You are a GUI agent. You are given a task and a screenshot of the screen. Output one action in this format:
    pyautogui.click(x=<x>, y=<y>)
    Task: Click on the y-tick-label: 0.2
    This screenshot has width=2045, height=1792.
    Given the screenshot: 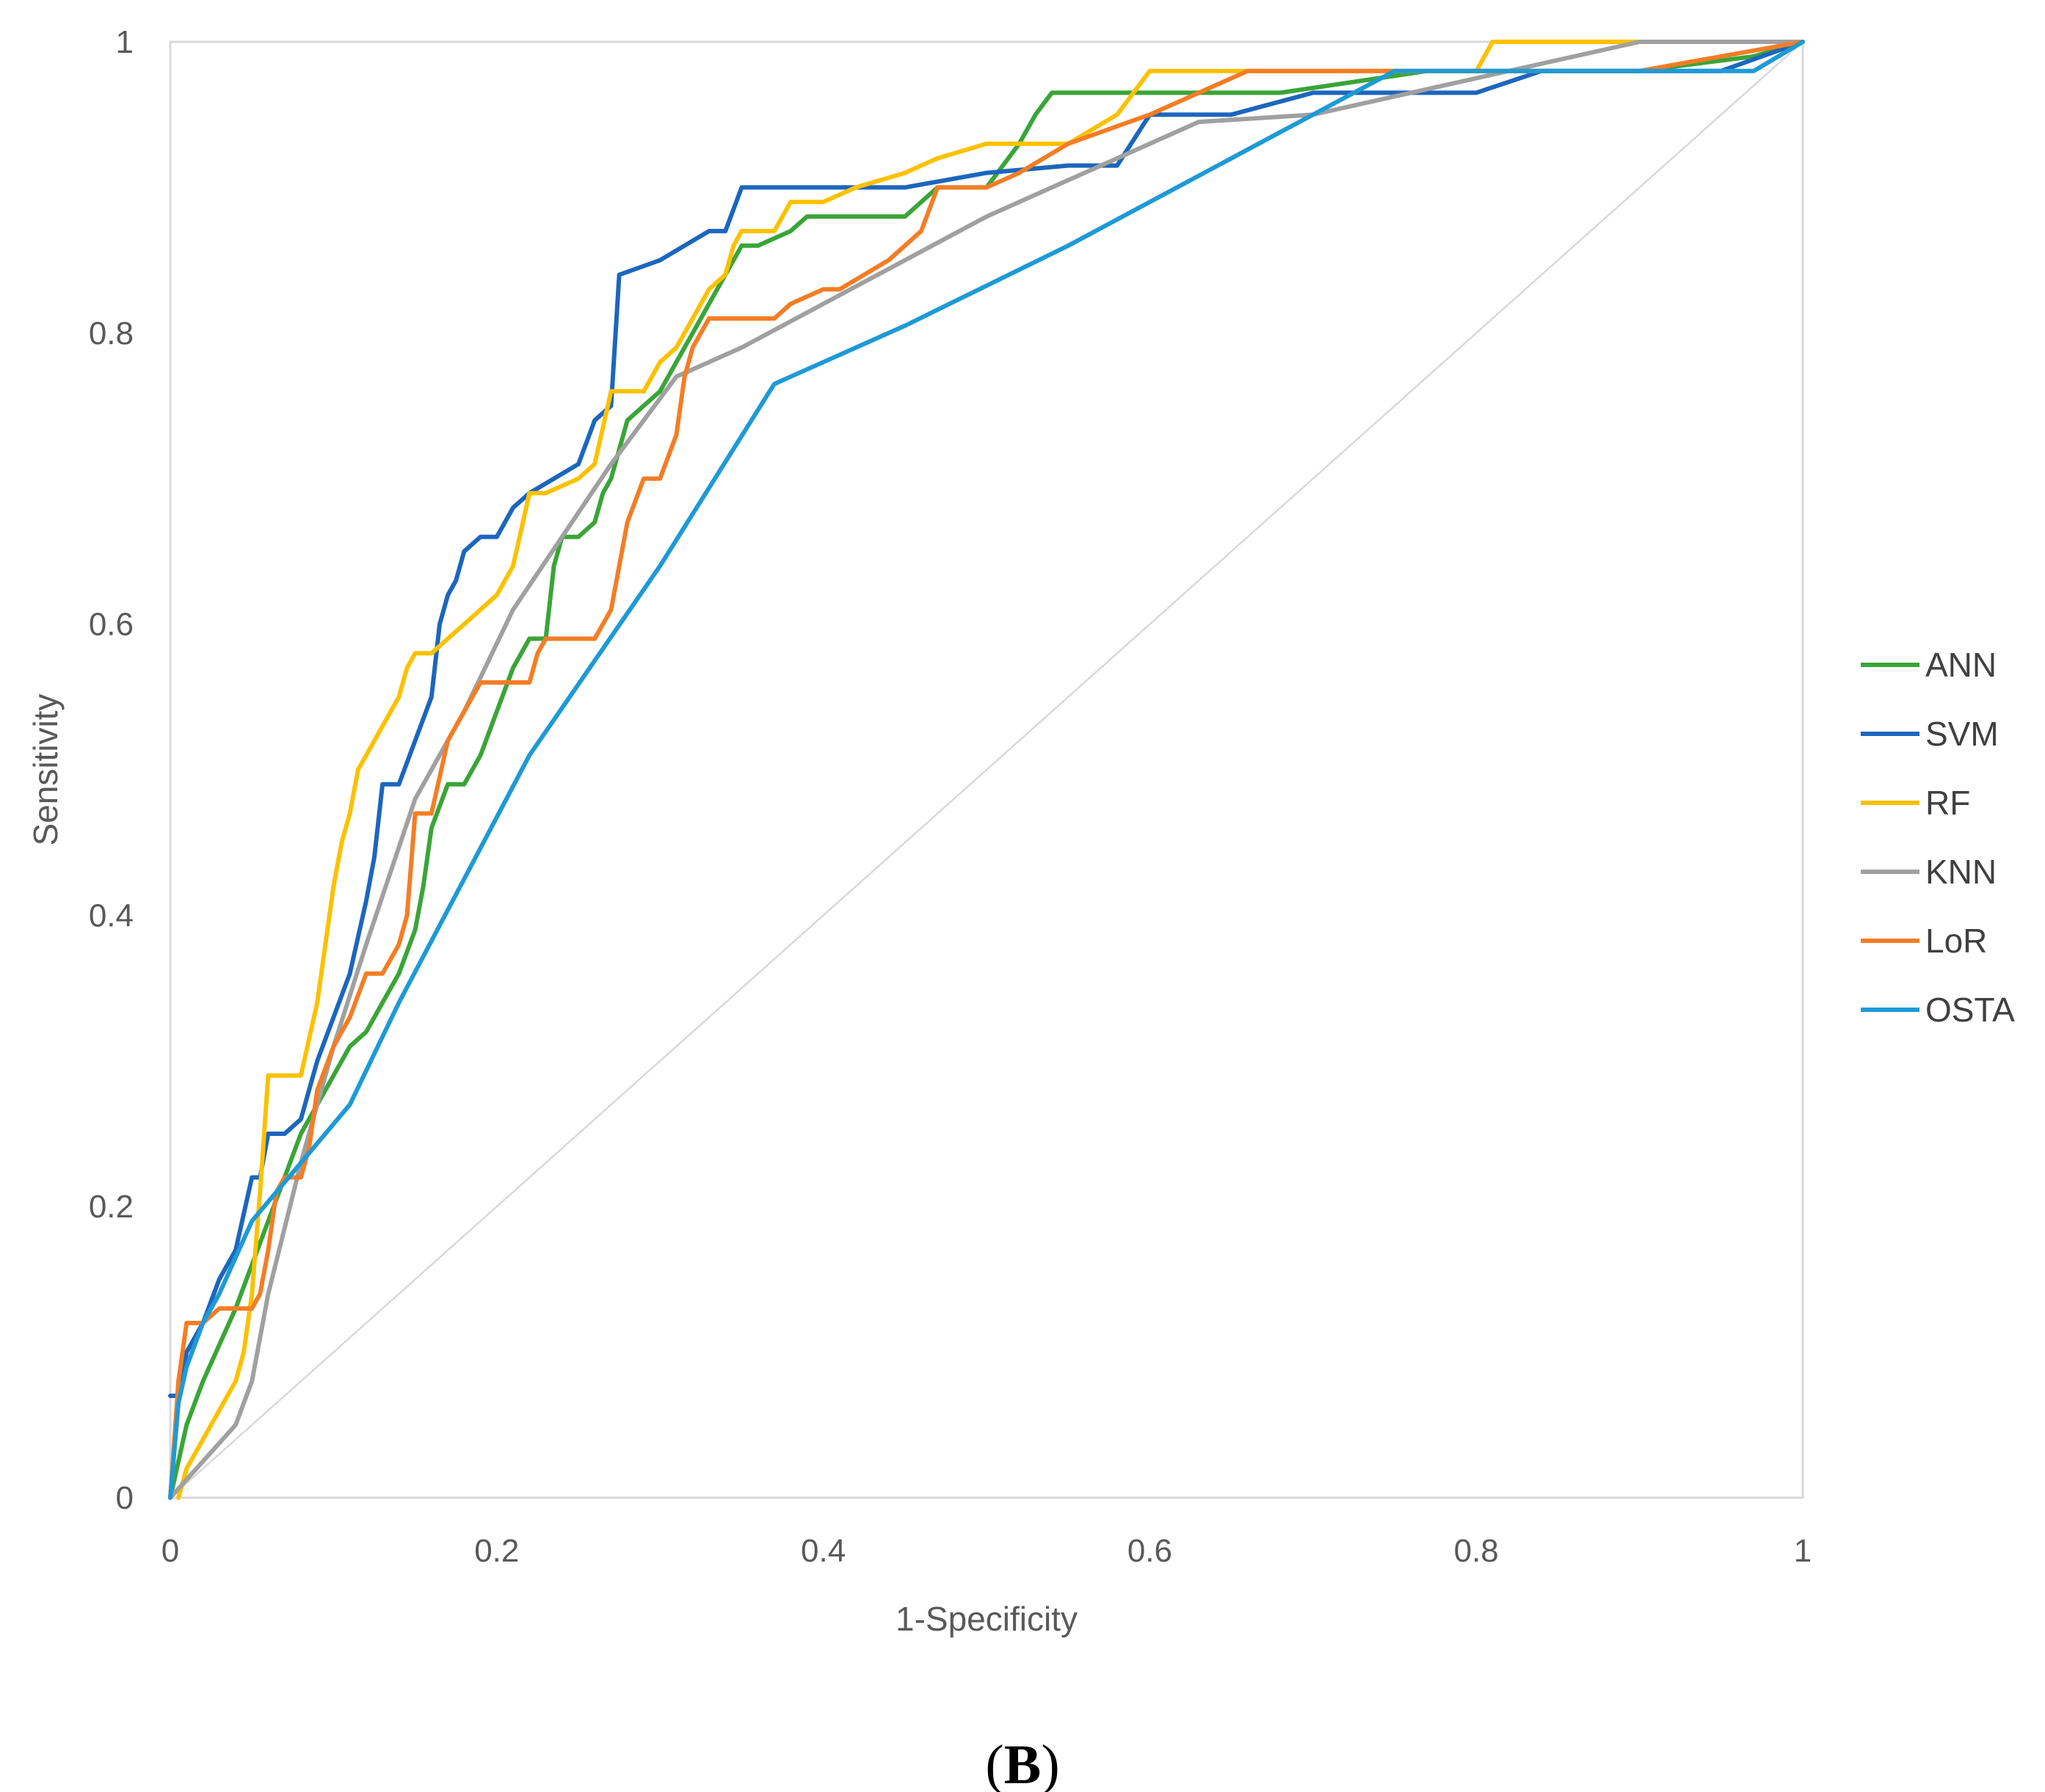 What is the action you would take?
    pyautogui.click(x=111, y=1207)
    